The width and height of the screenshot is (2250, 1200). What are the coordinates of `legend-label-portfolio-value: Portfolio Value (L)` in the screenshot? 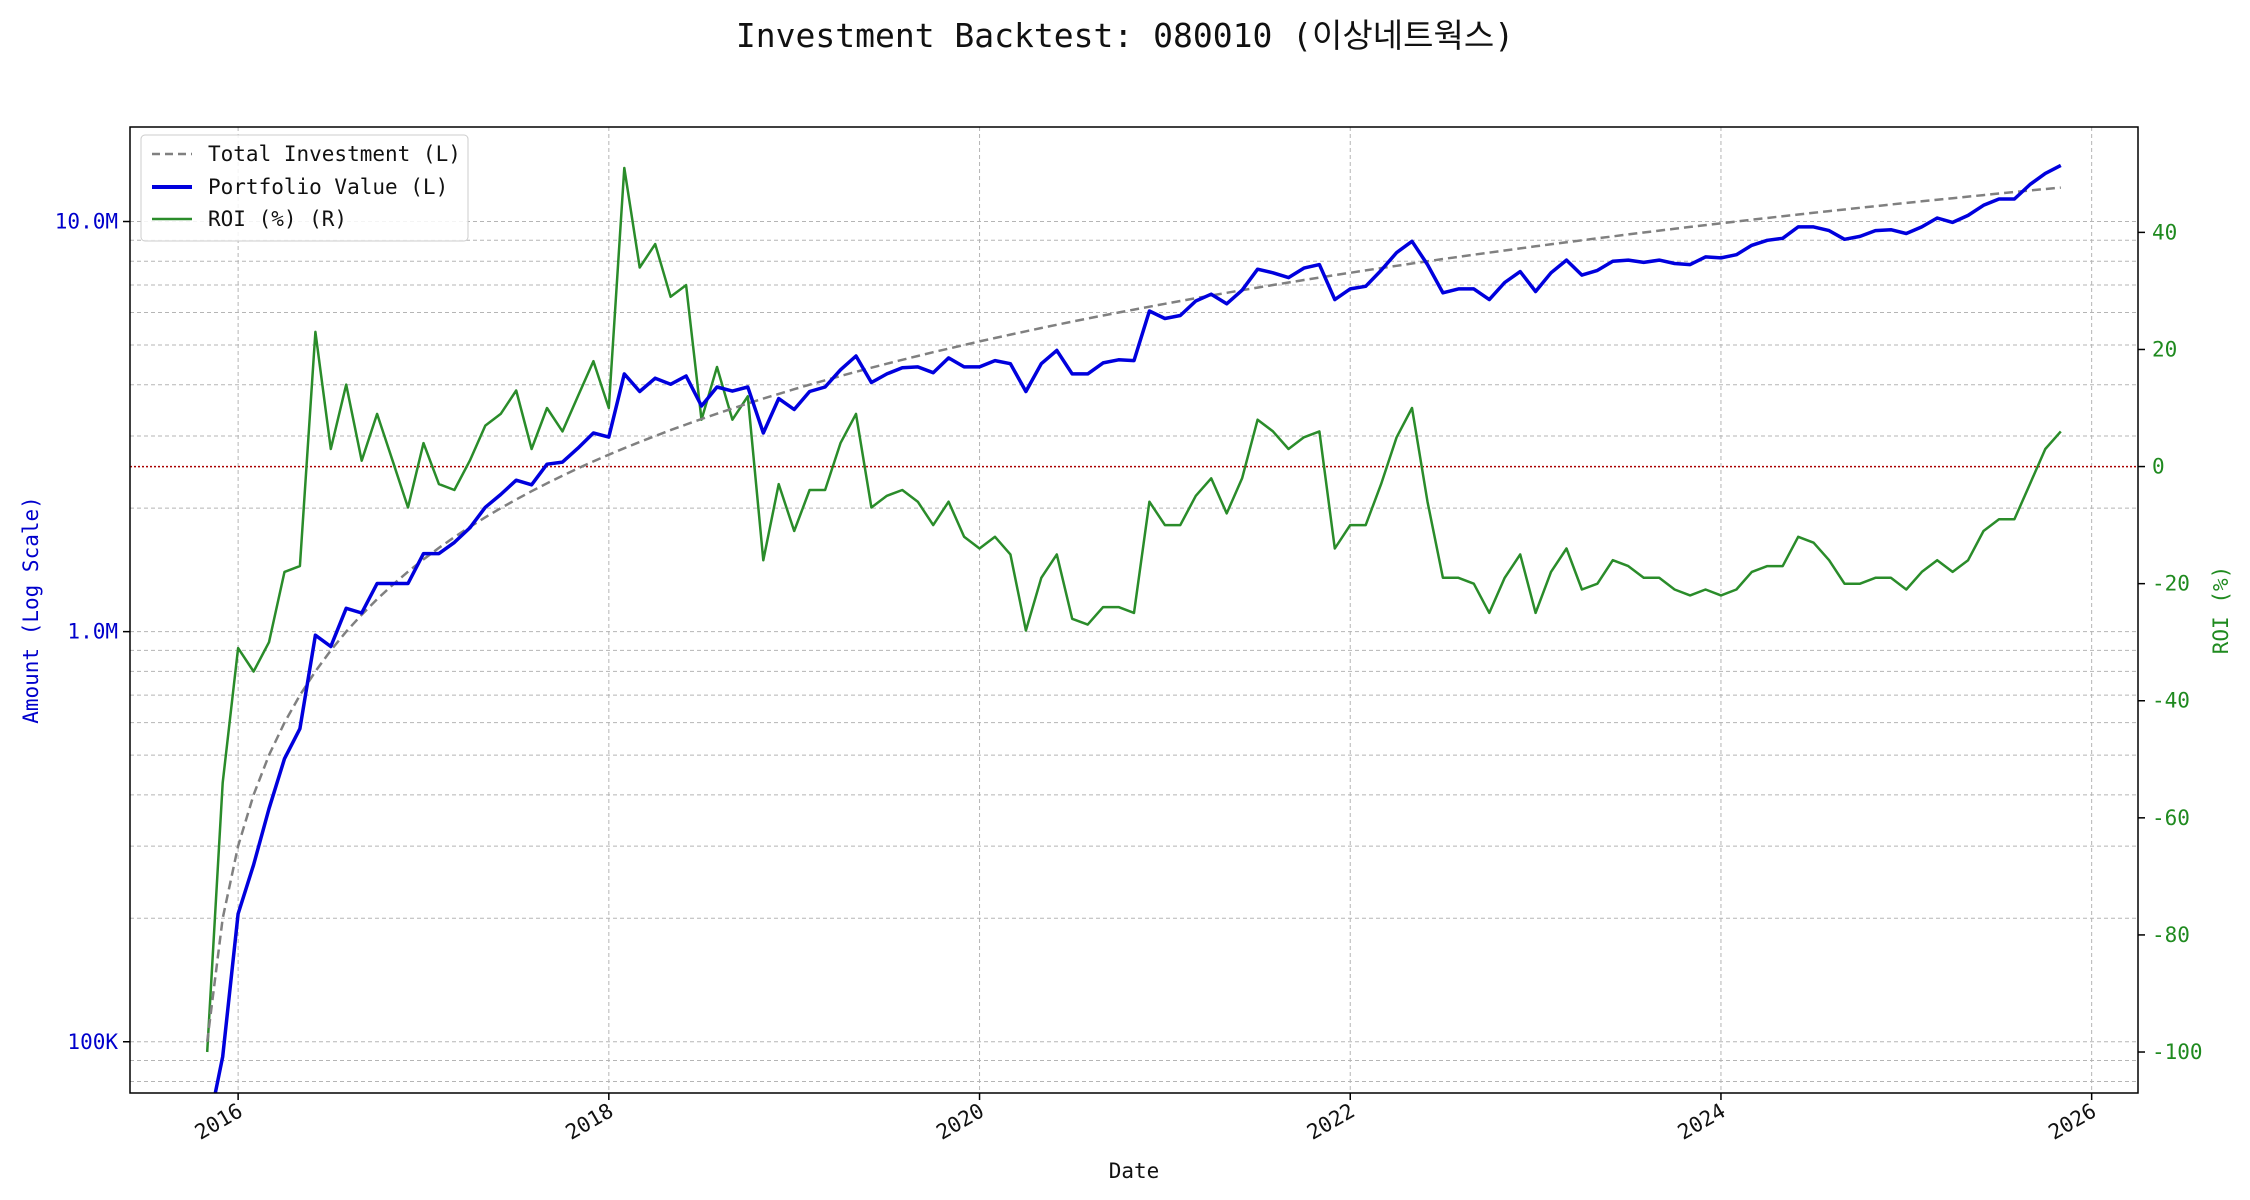 It's located at (328, 187).